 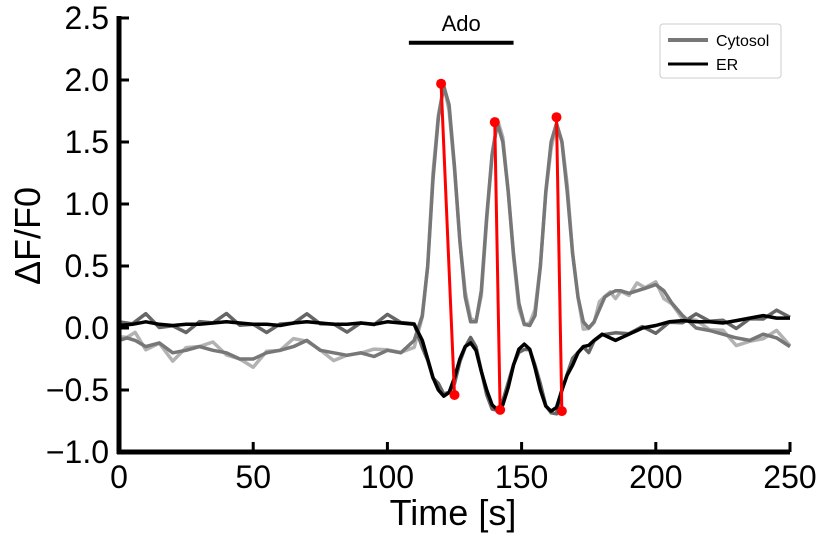 What do you see at coordinates (387, 477) in the screenshot?
I see `x-tick-label: 100` at bounding box center [387, 477].